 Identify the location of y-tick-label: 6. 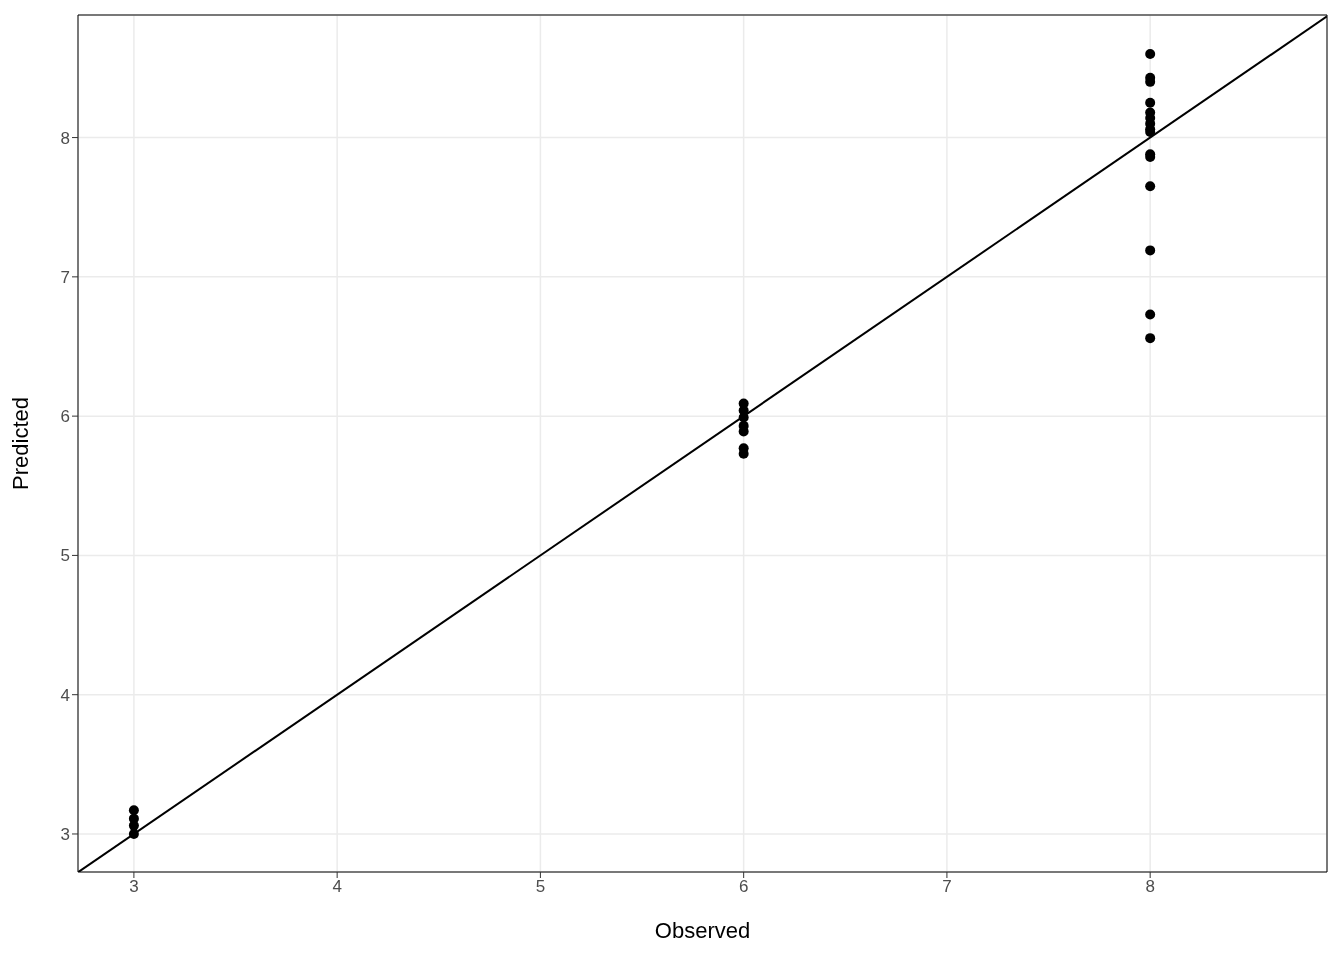
(65, 417).